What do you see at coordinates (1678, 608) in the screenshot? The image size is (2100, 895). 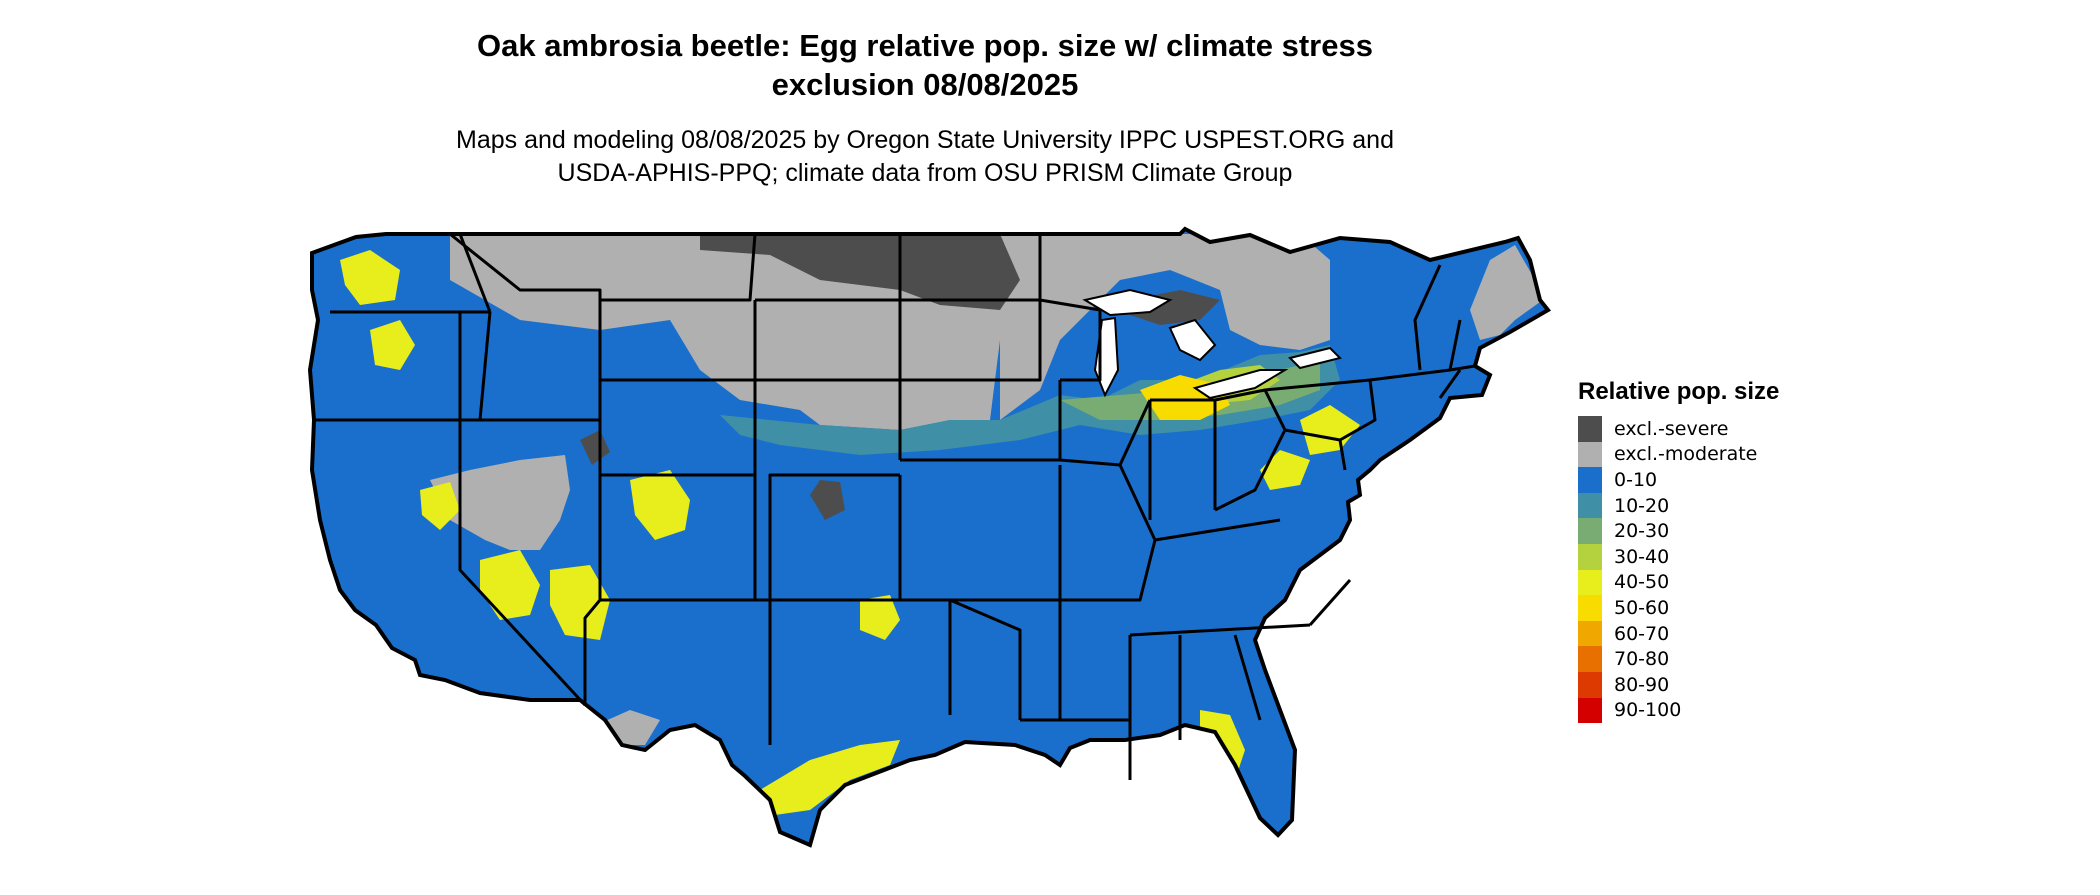 I see `legend-item: 50-60` at bounding box center [1678, 608].